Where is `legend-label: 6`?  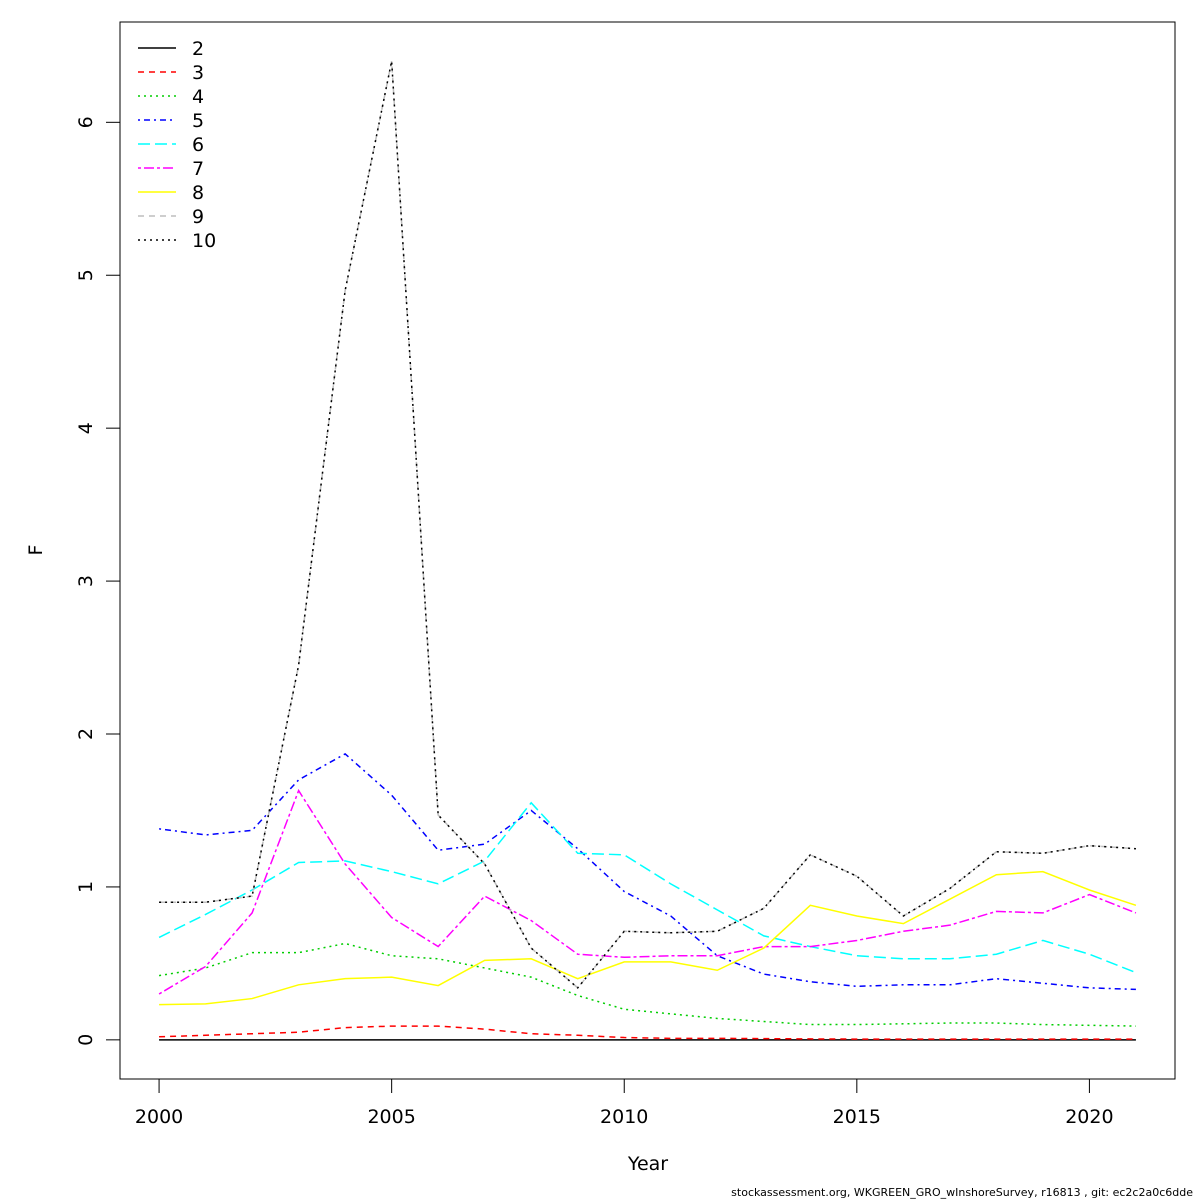 legend-label: 6 is located at coordinates (198, 145).